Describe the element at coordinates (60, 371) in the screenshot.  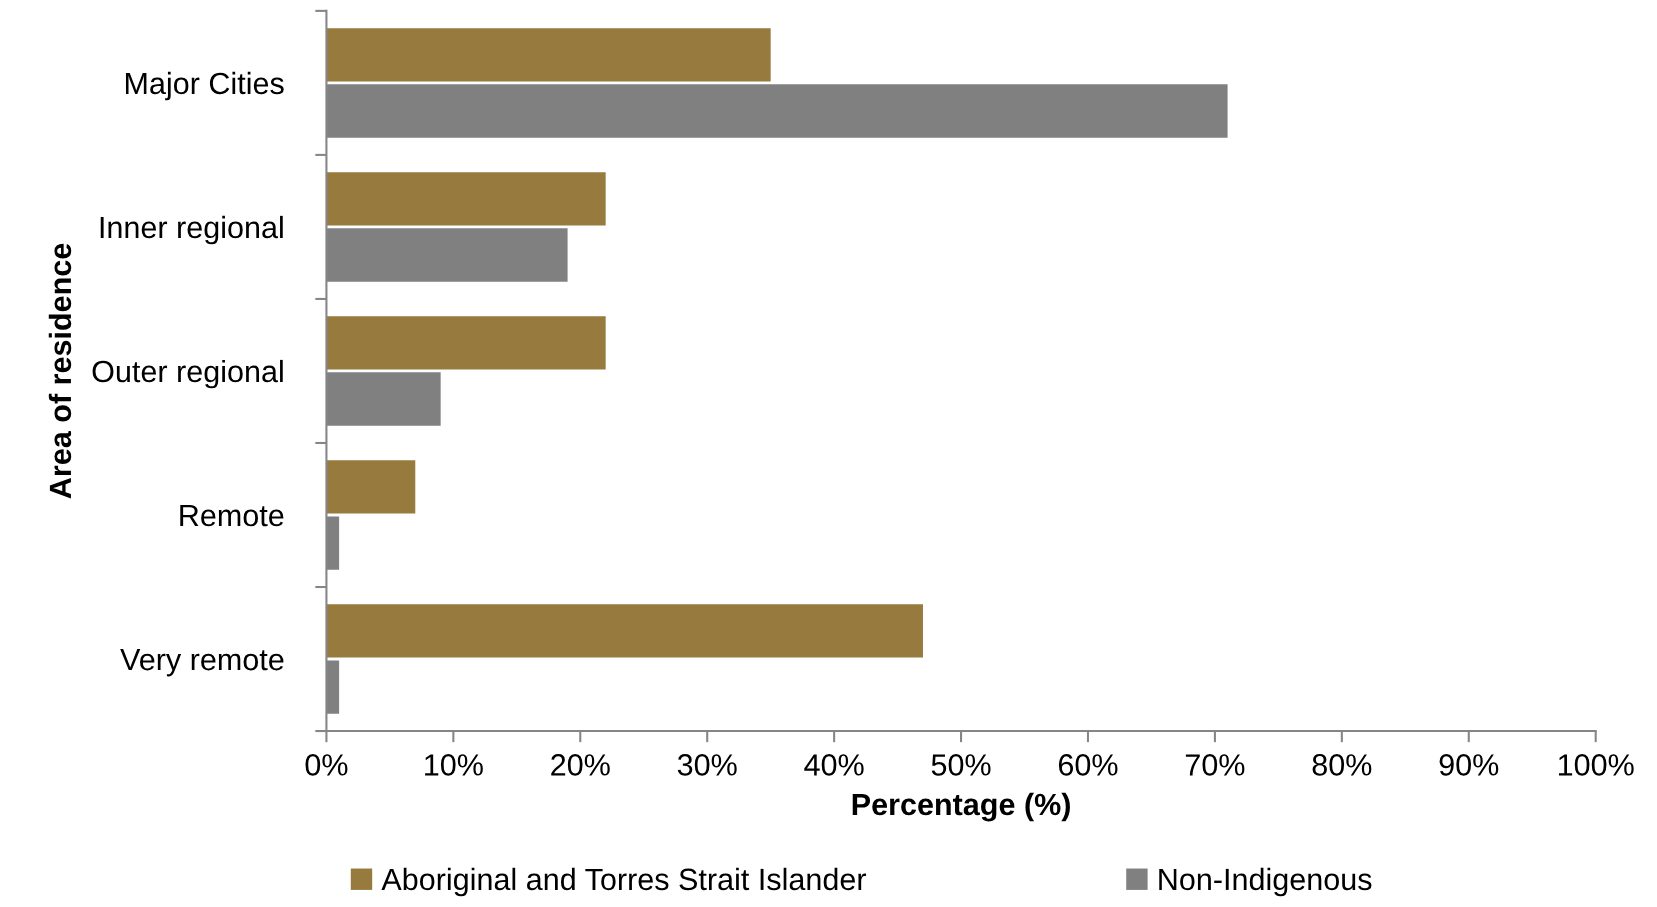
I see `y-axis-title: Area of residence` at that location.